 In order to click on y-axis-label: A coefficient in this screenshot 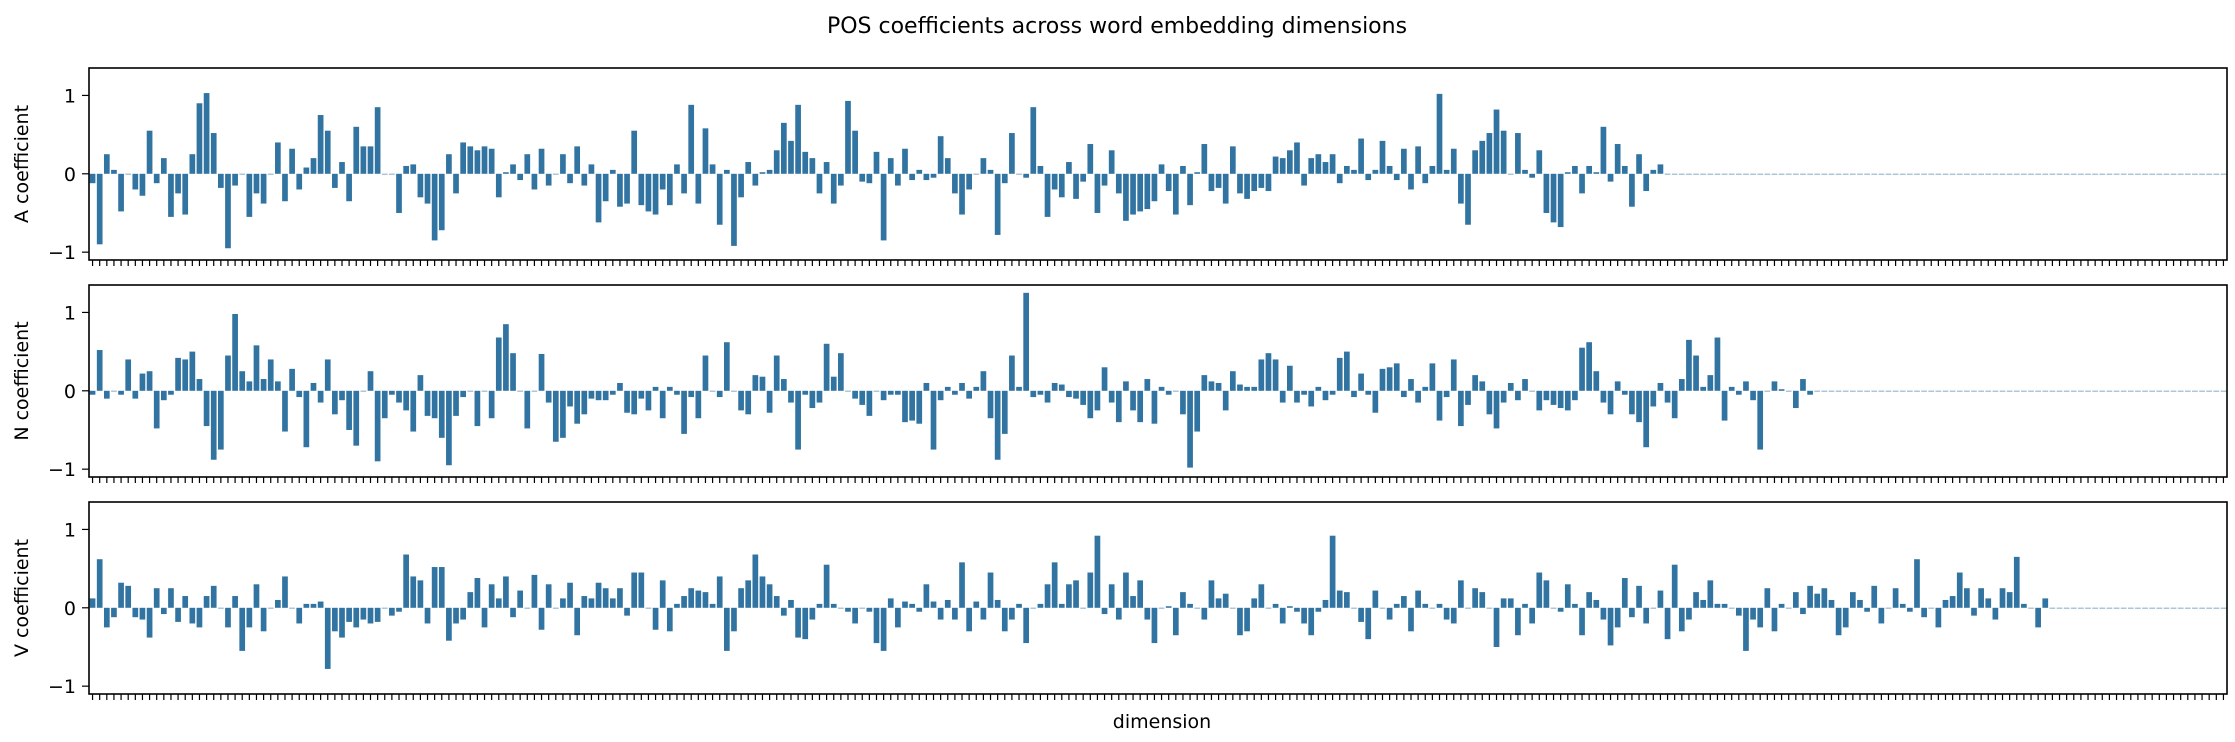, I will do `click(22, 164)`.